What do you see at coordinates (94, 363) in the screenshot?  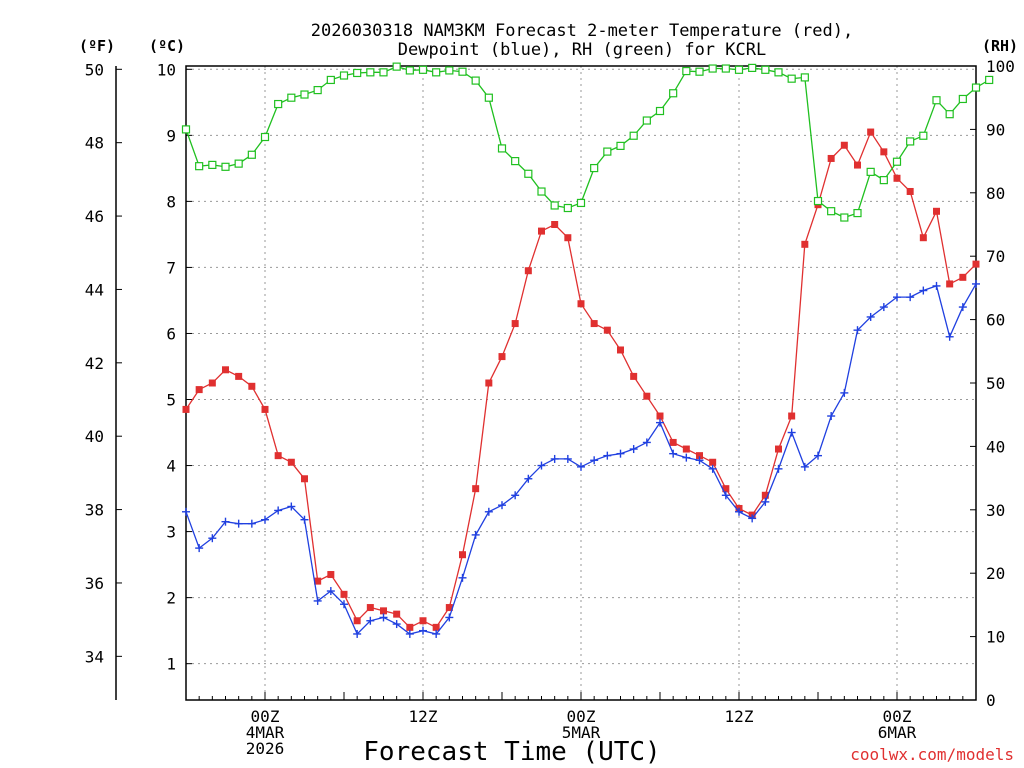 I see `ytick-label-f-42: 42` at bounding box center [94, 363].